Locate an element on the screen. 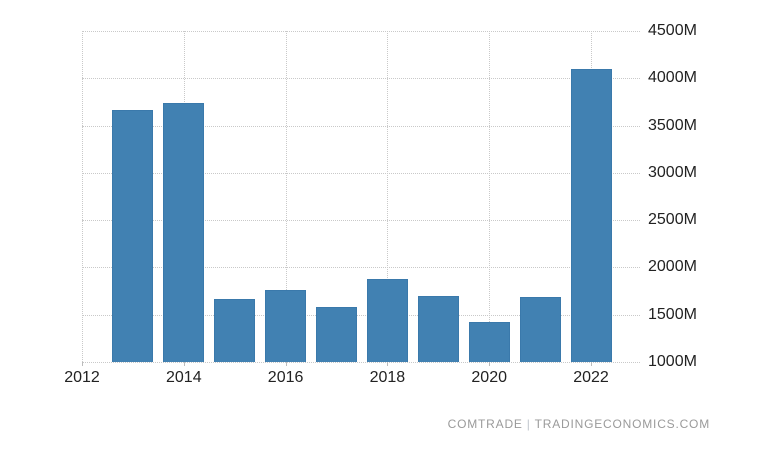 This screenshot has height=450, width=780. x-axis-tick-label: 2014 is located at coordinates (184, 377).